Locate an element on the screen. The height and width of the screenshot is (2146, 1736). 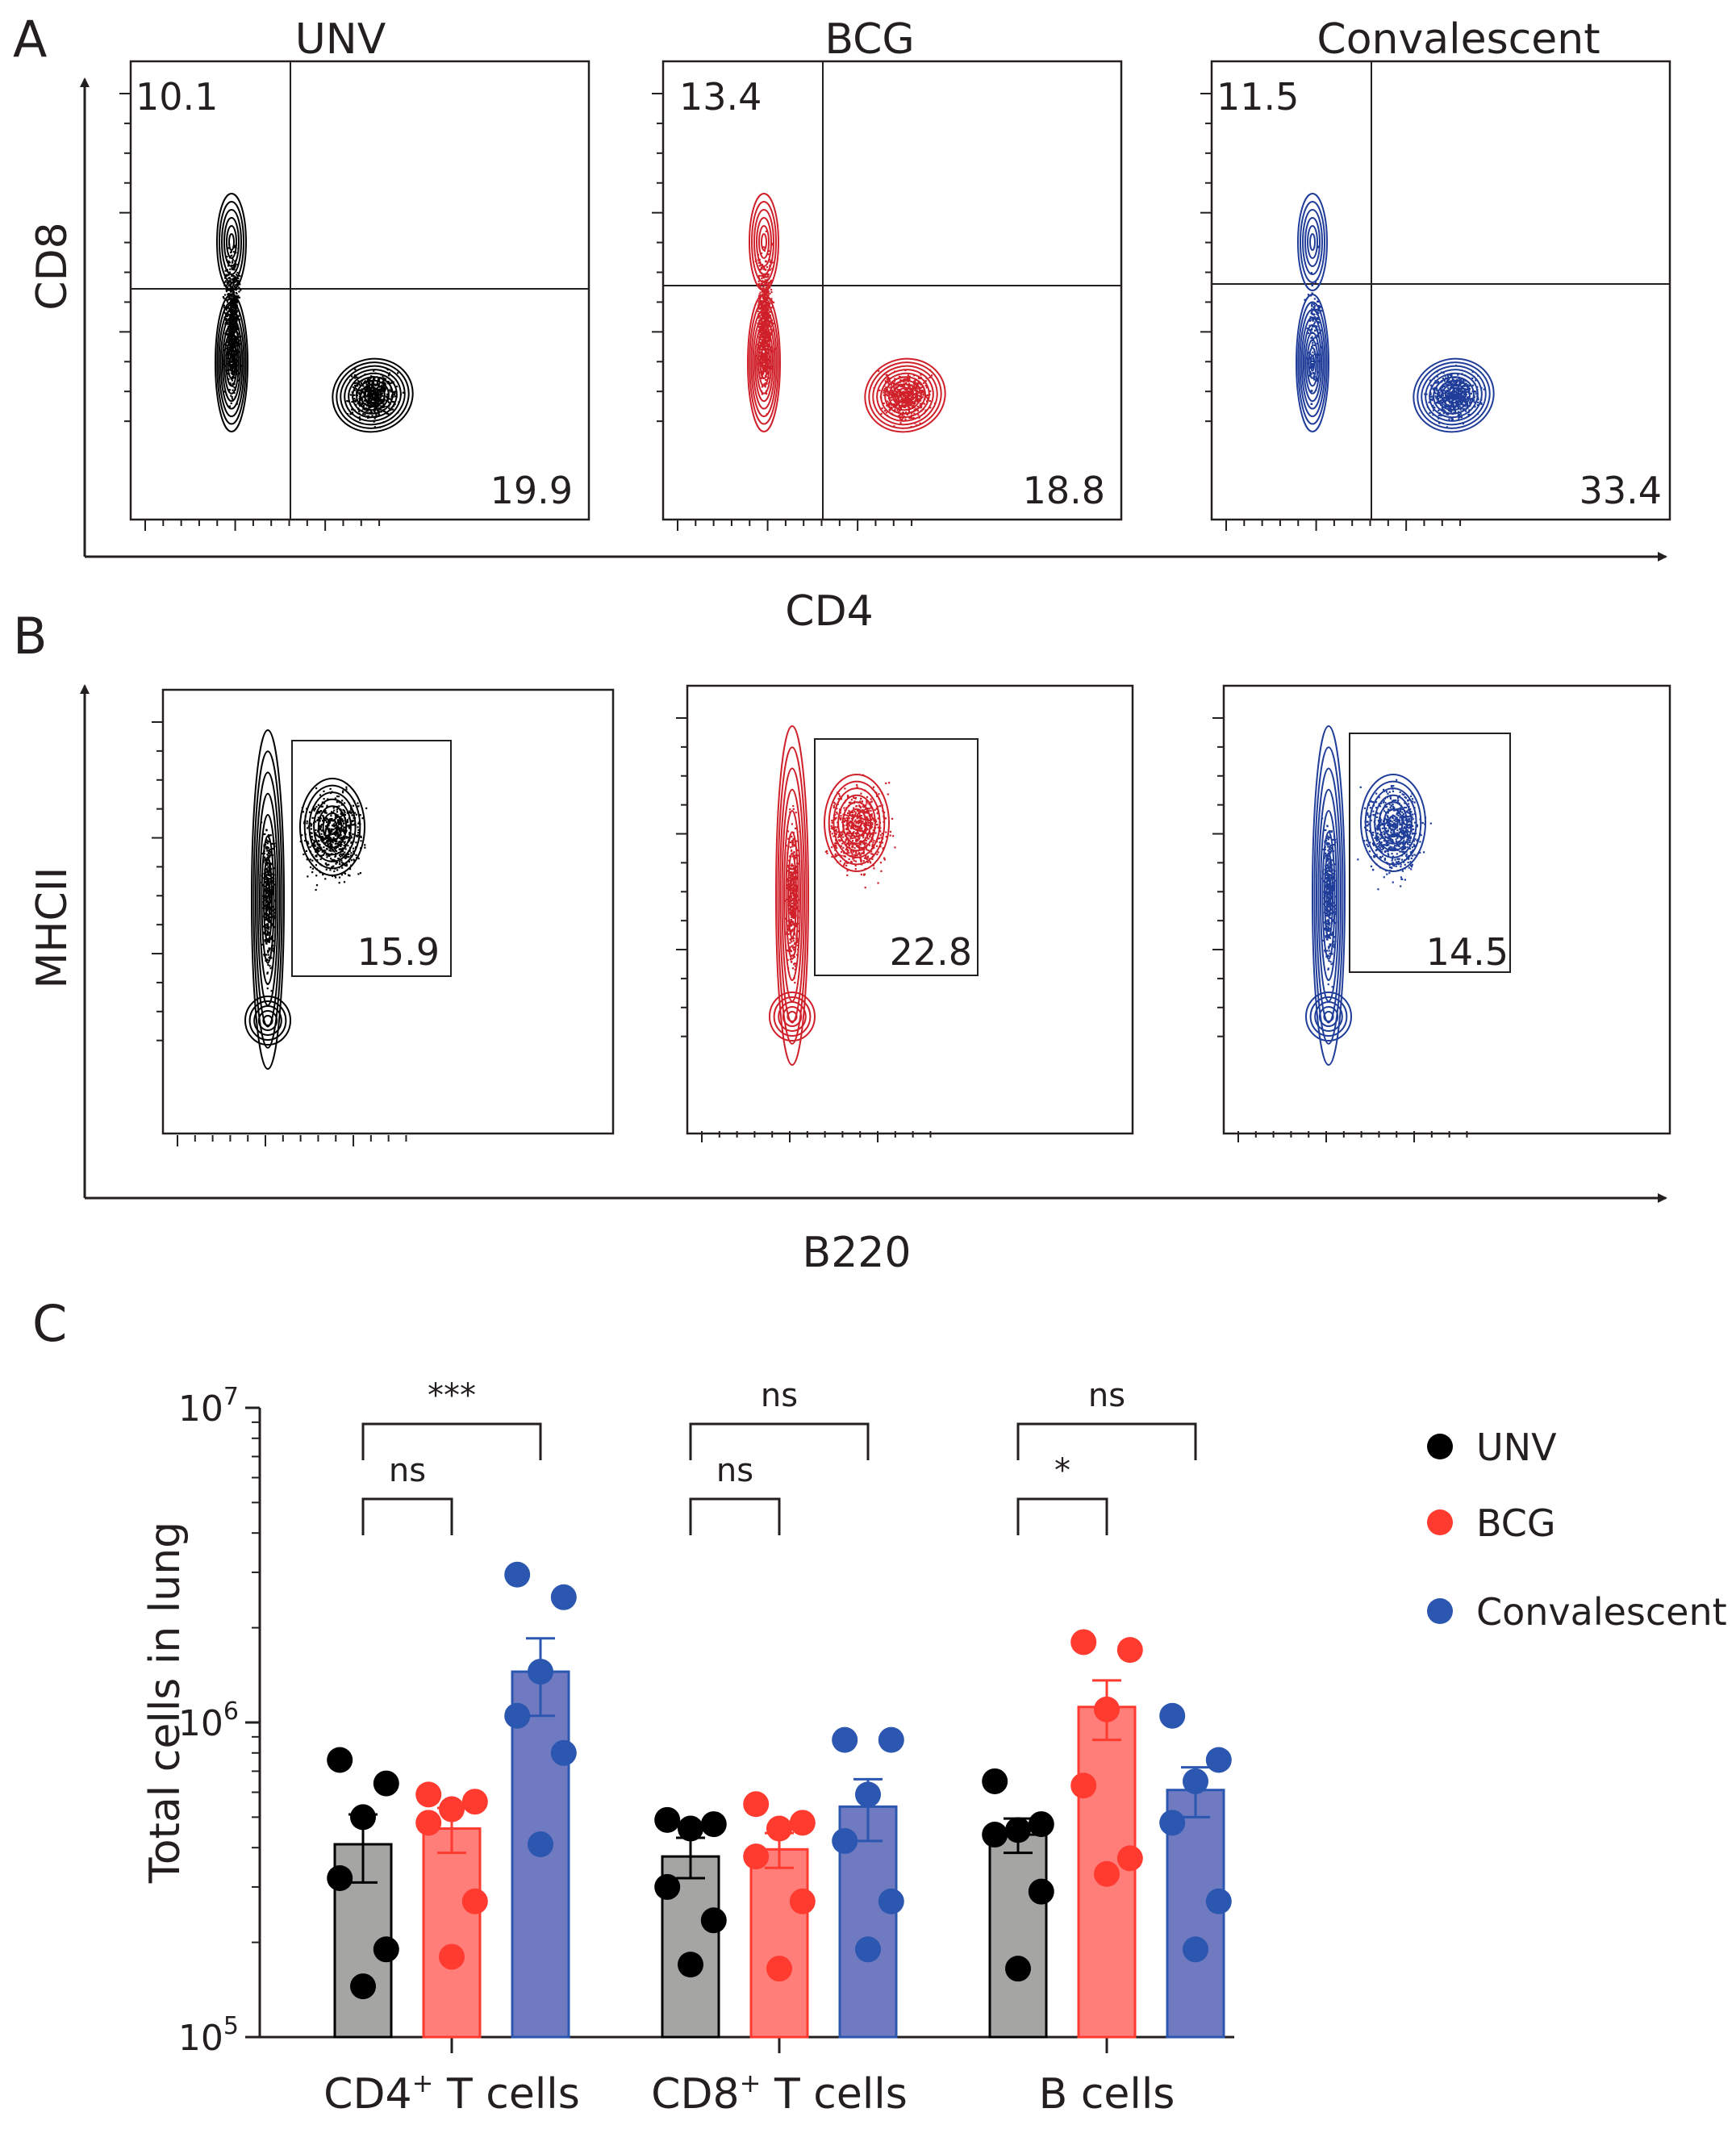
panel-a-title-unv: UNV is located at coordinates (340, 39).